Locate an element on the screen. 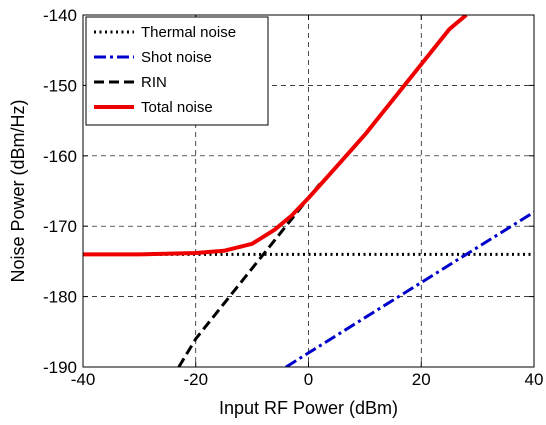 This screenshot has width=546, height=425. legend-label: Shot noise is located at coordinates (176, 57).